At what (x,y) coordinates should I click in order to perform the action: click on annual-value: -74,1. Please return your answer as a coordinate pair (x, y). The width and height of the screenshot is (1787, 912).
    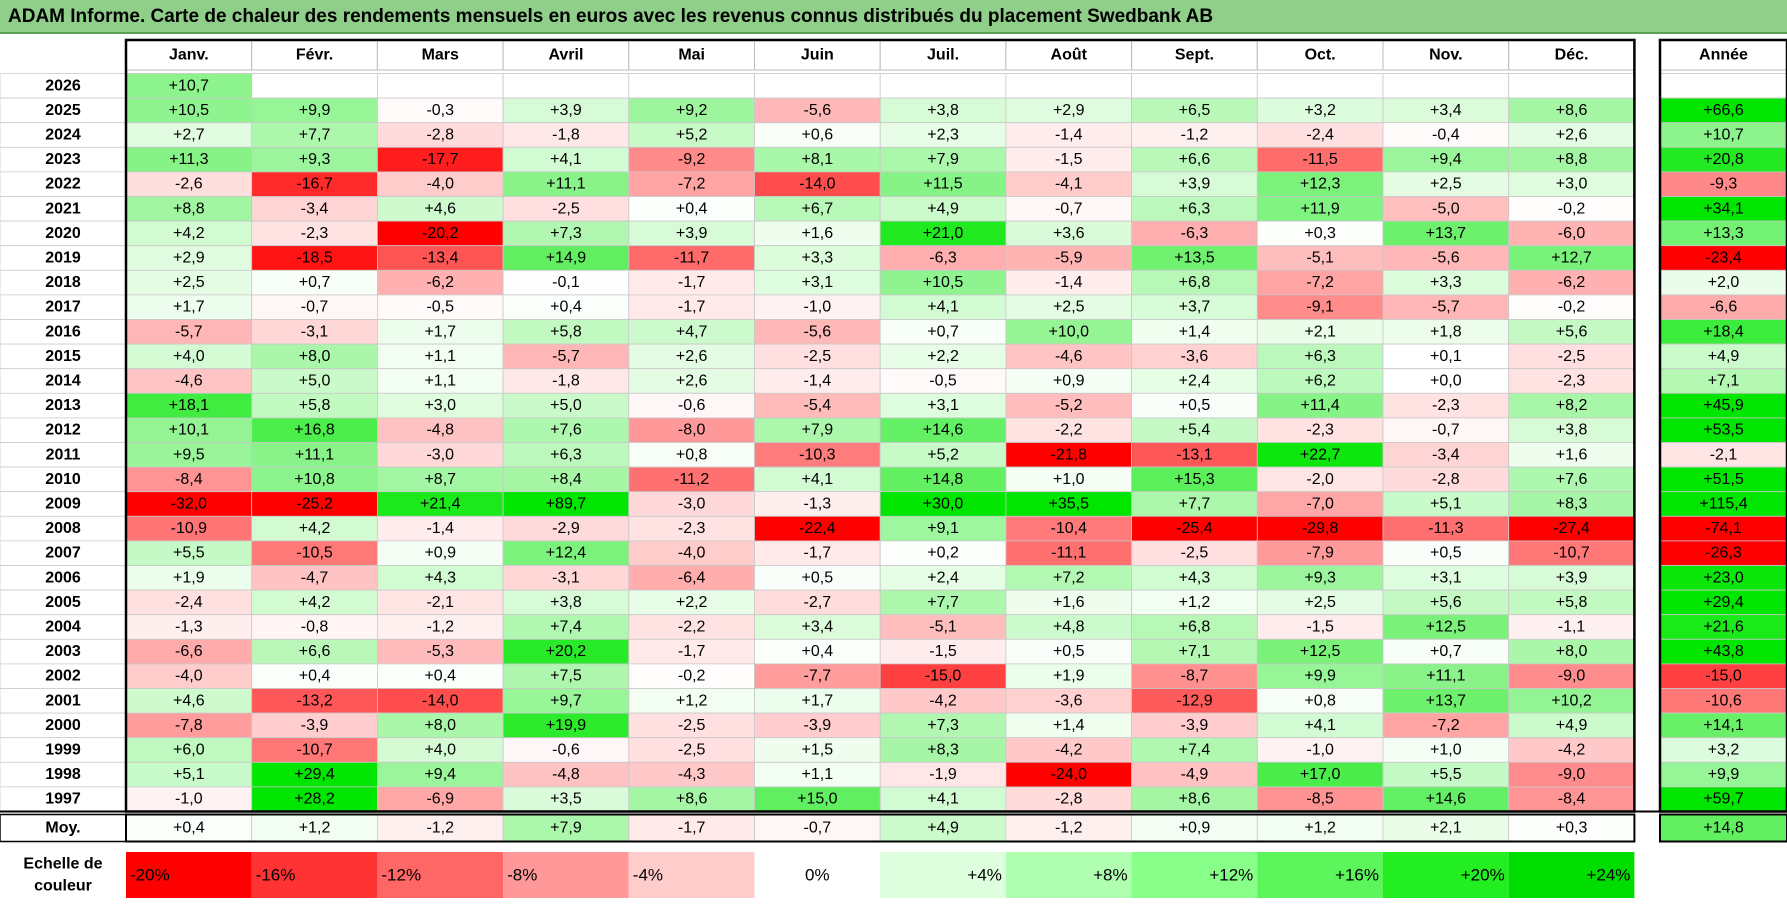
    Looking at the image, I should click on (1723, 528).